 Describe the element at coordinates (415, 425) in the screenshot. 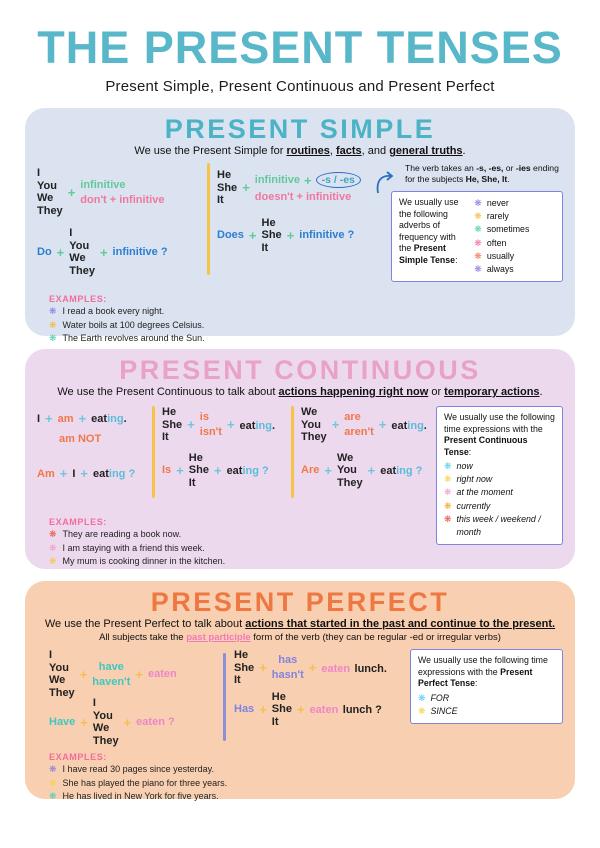

I see `verb-ending: ing` at that location.